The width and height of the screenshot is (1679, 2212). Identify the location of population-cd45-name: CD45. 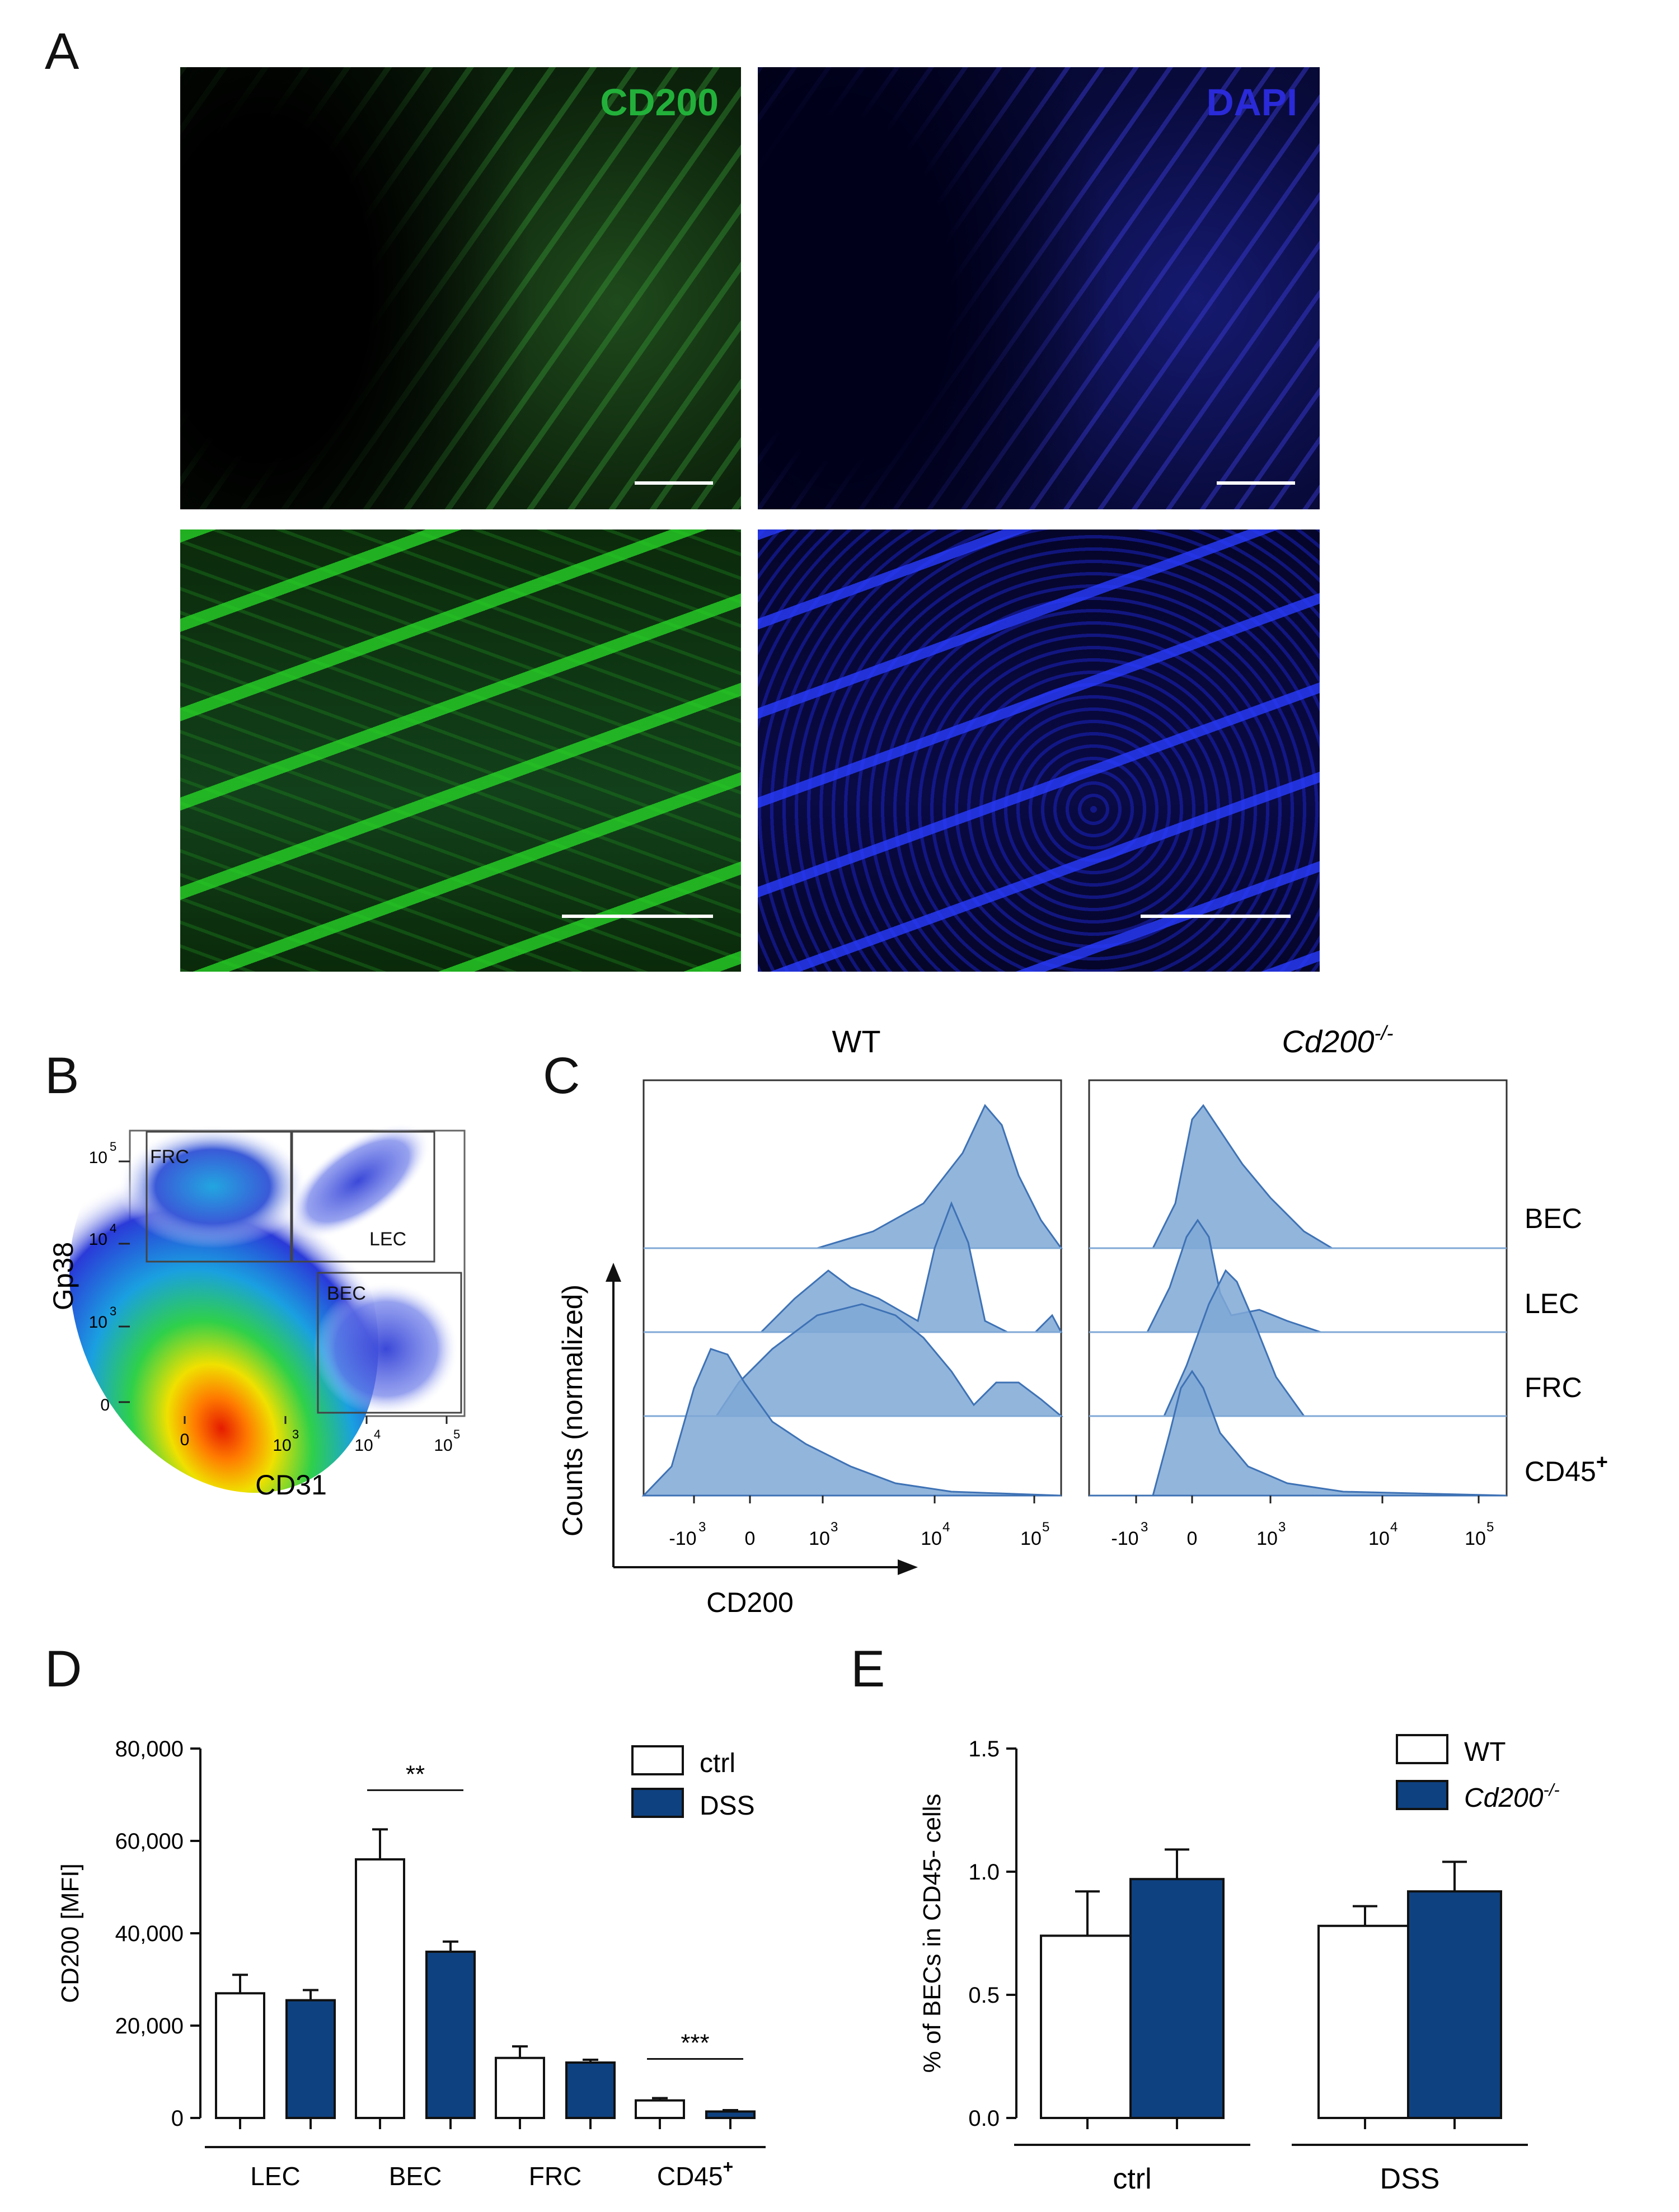
(1561, 1471).